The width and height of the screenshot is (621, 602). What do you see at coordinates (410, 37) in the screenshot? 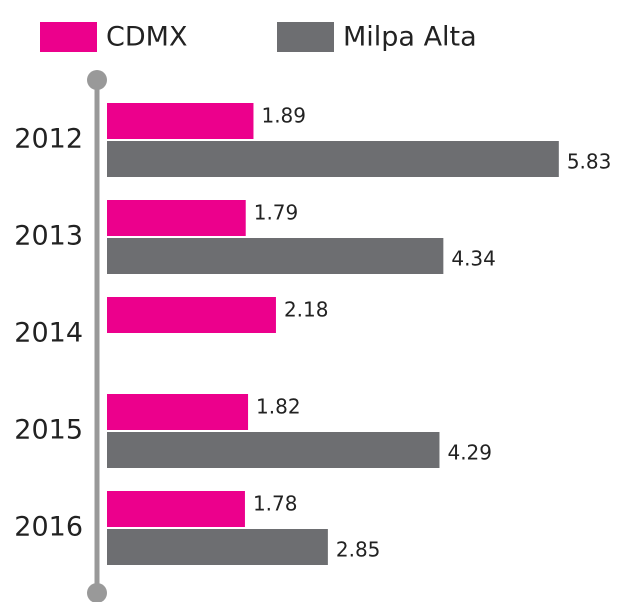
I see `legend-label: Milpa Alta` at bounding box center [410, 37].